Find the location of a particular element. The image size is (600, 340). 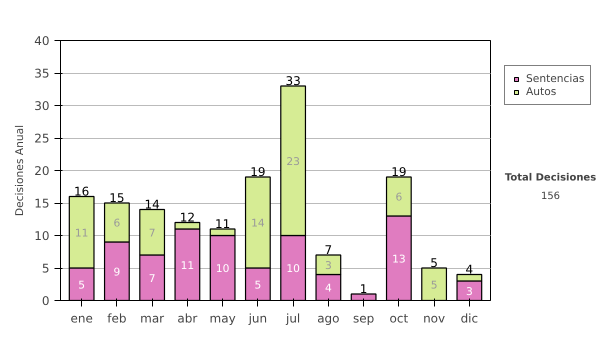

x-tick-label: mar is located at coordinates (152, 319).